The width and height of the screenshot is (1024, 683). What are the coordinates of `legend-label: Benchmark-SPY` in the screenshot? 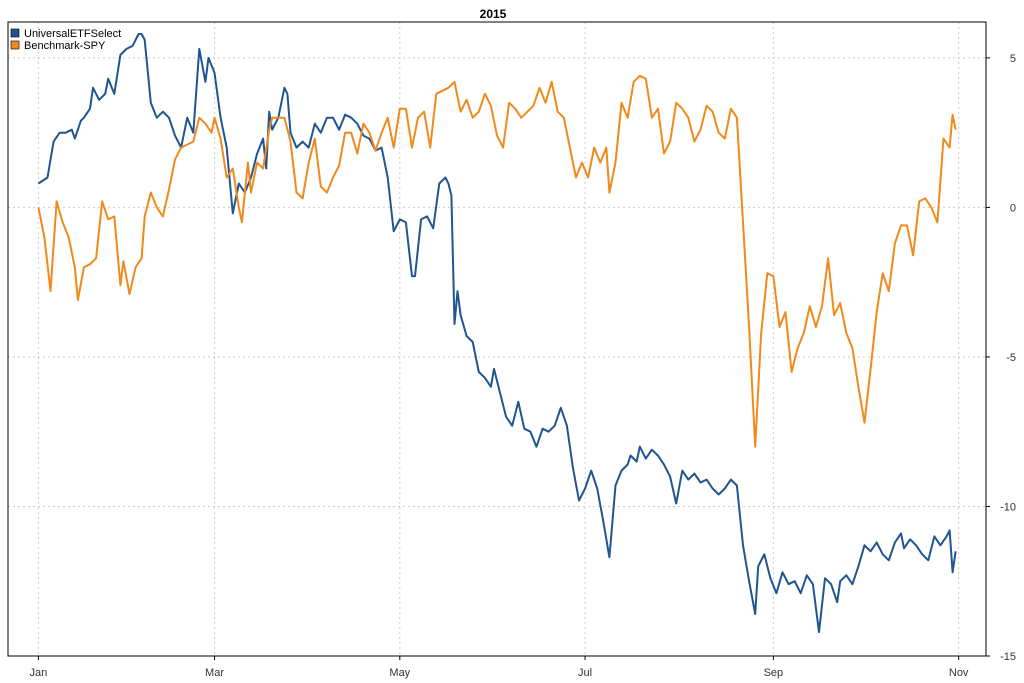 It's located at (65, 46).